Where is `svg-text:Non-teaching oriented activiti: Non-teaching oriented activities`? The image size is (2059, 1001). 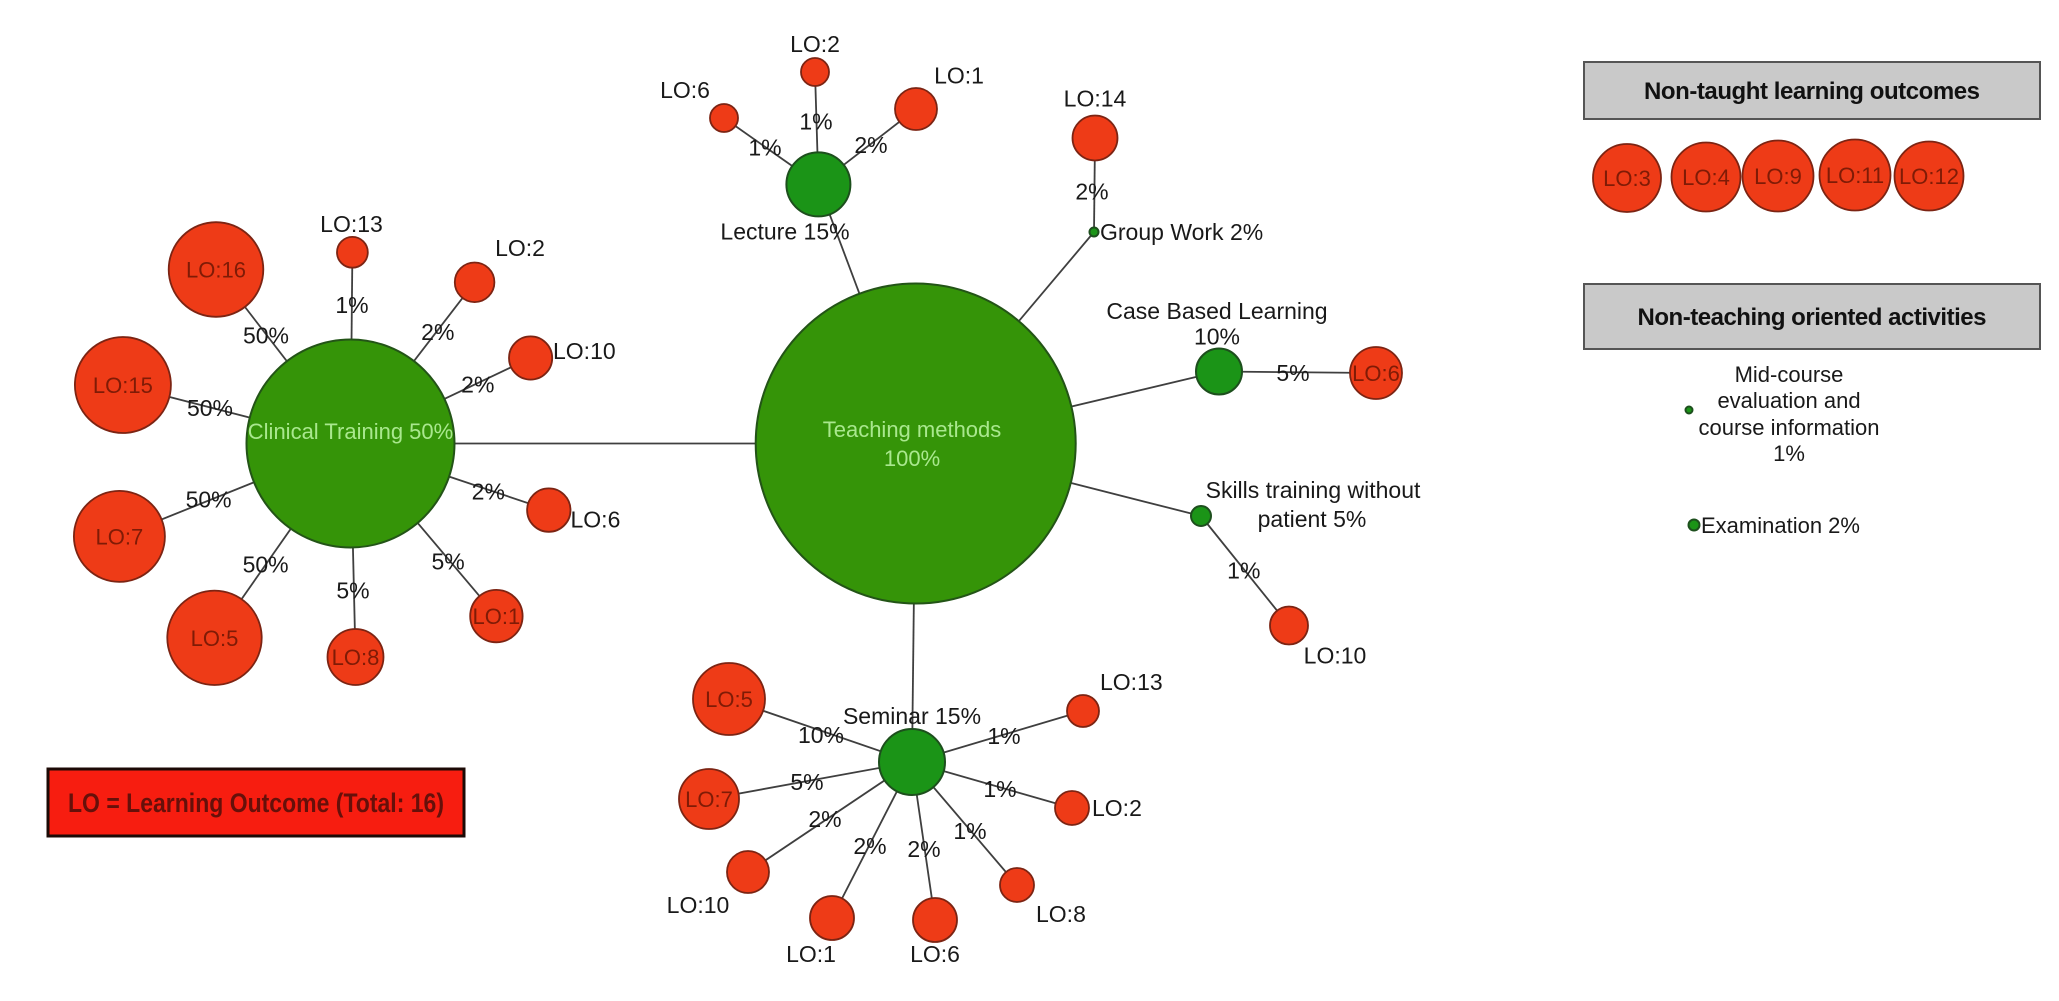 svg-text:Non-teaching oriented activiti: Non-teaching oriented activities is located at coordinates (1812, 317).